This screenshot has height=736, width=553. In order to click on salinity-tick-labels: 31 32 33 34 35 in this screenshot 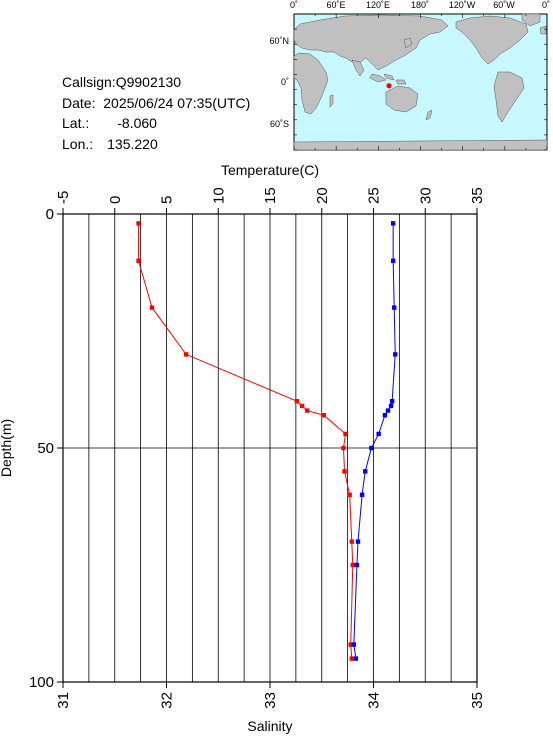, I will do `click(270, 700)`.